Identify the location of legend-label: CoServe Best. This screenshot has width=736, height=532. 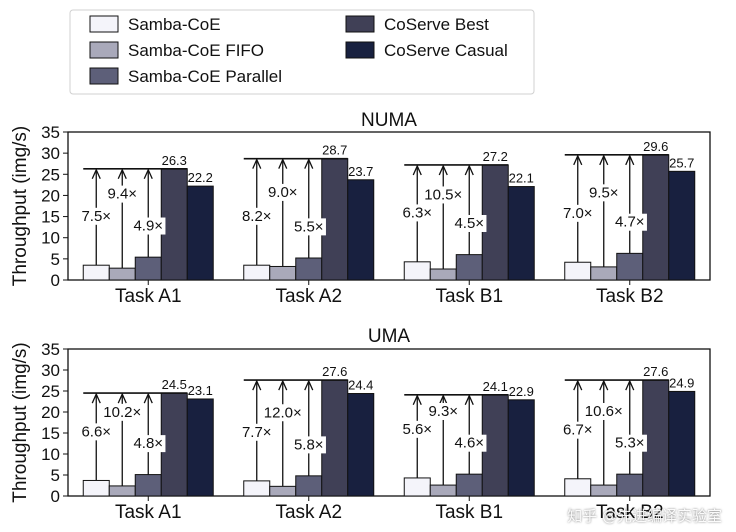
(436, 24).